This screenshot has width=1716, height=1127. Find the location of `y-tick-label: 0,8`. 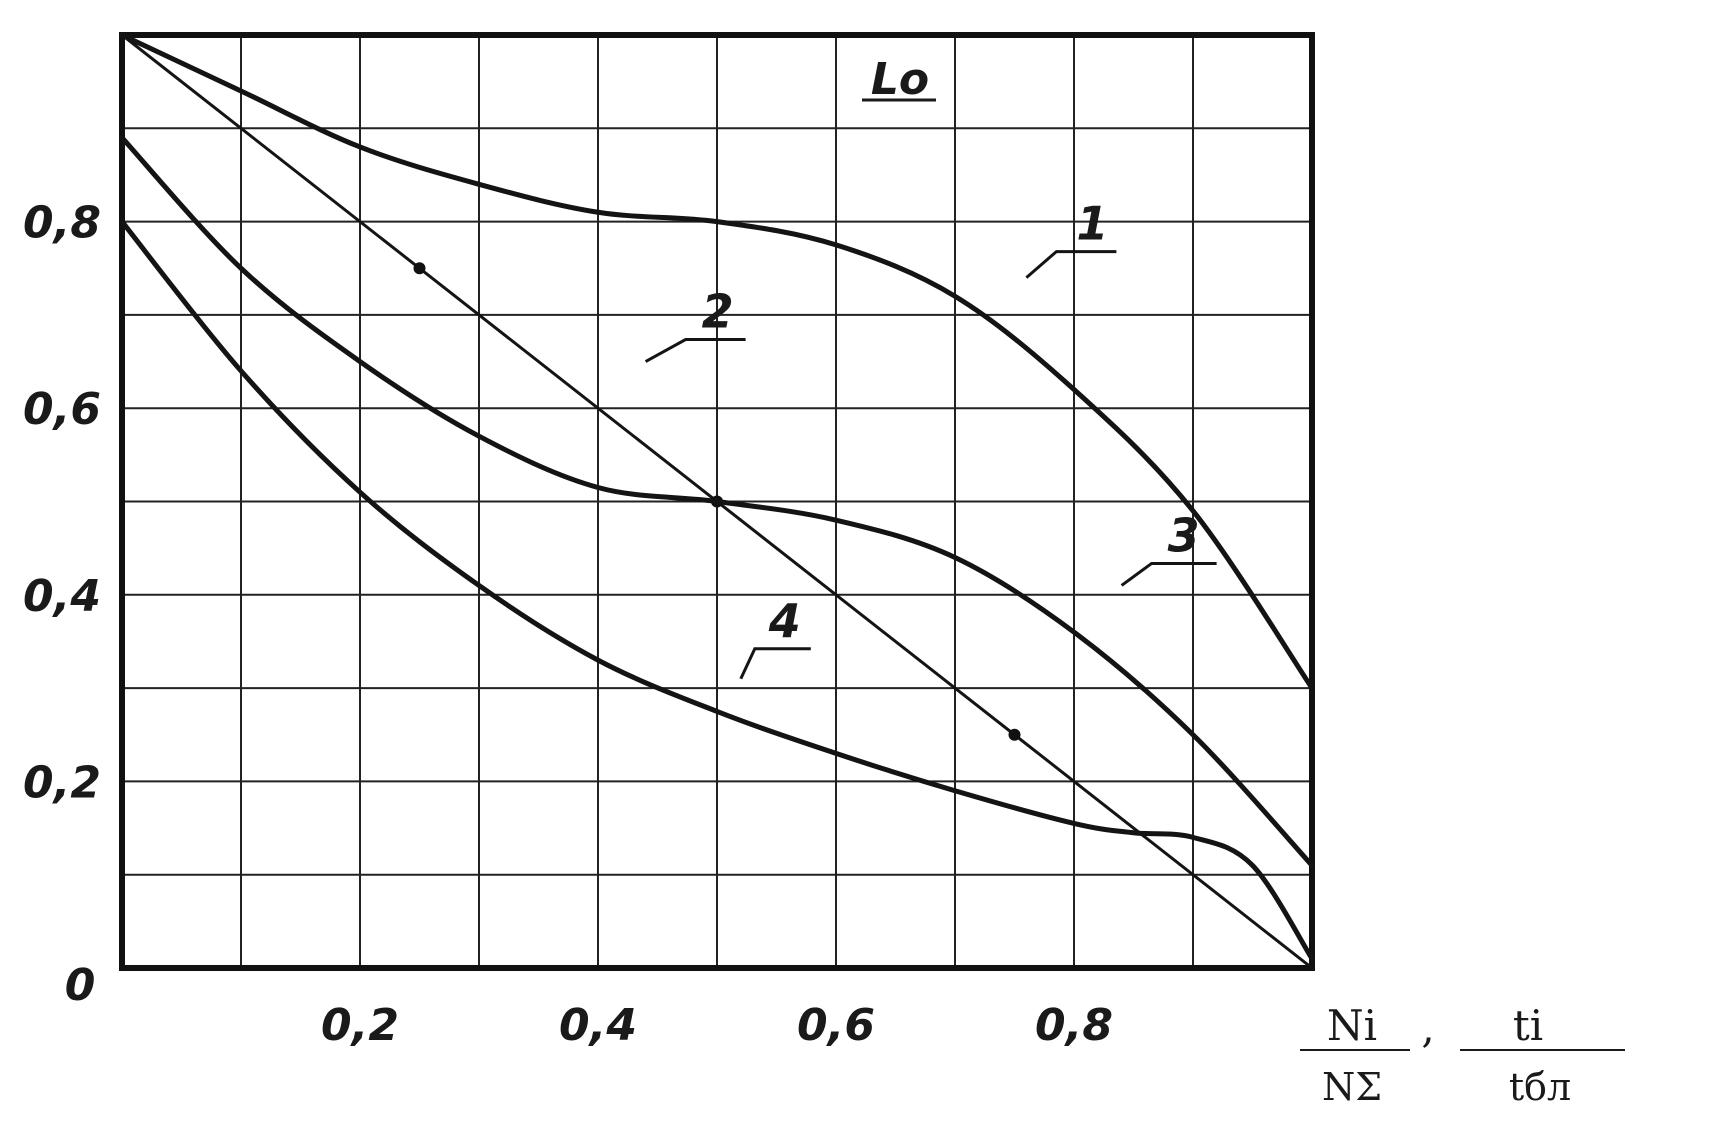

y-tick-label: 0,8 is located at coordinates (62, 223).